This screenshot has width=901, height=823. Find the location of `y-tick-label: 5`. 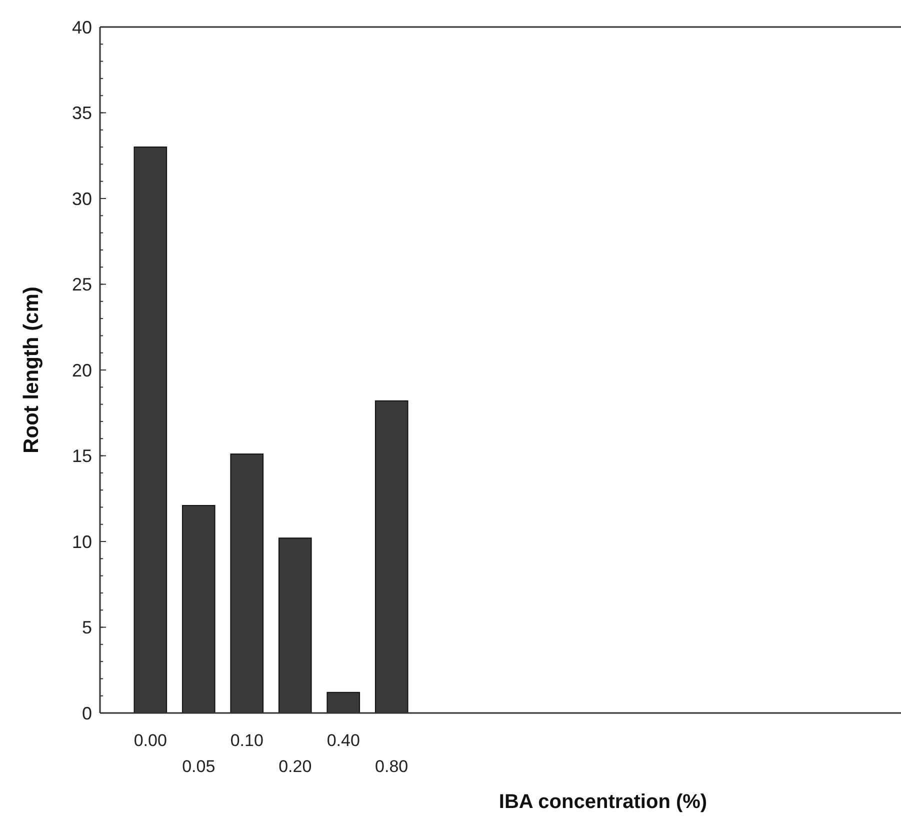

y-tick-label: 5 is located at coordinates (87, 628).